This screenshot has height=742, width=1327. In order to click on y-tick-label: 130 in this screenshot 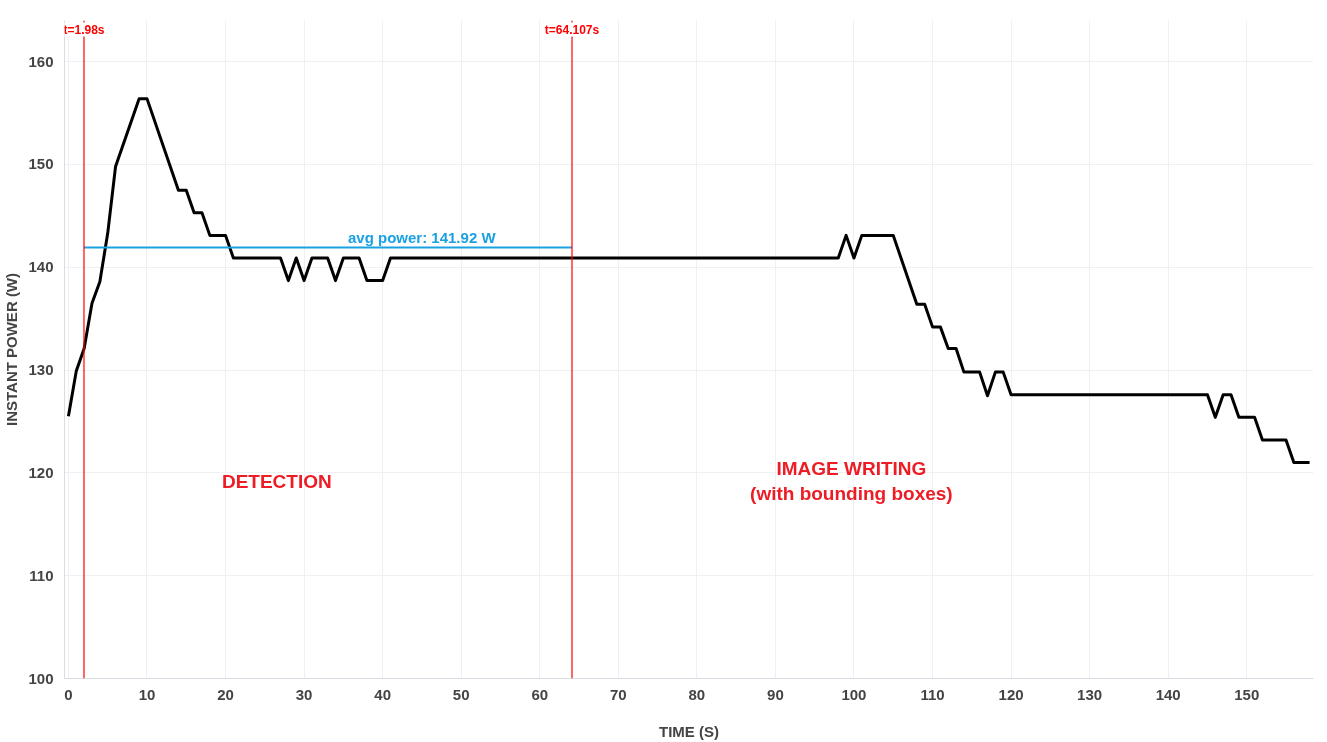, I will do `click(41, 370)`.